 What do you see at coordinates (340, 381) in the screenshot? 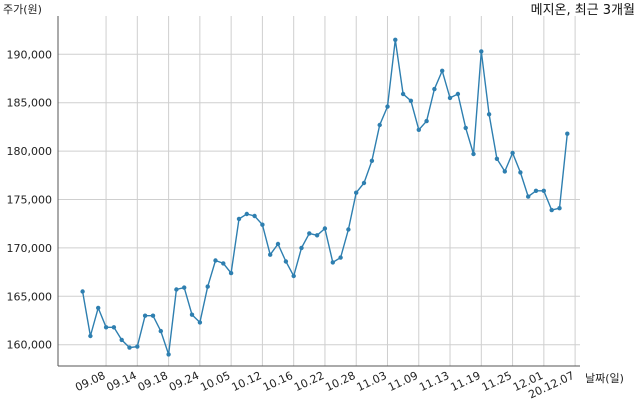
I see `x-tick-label: 10.28` at bounding box center [340, 381].